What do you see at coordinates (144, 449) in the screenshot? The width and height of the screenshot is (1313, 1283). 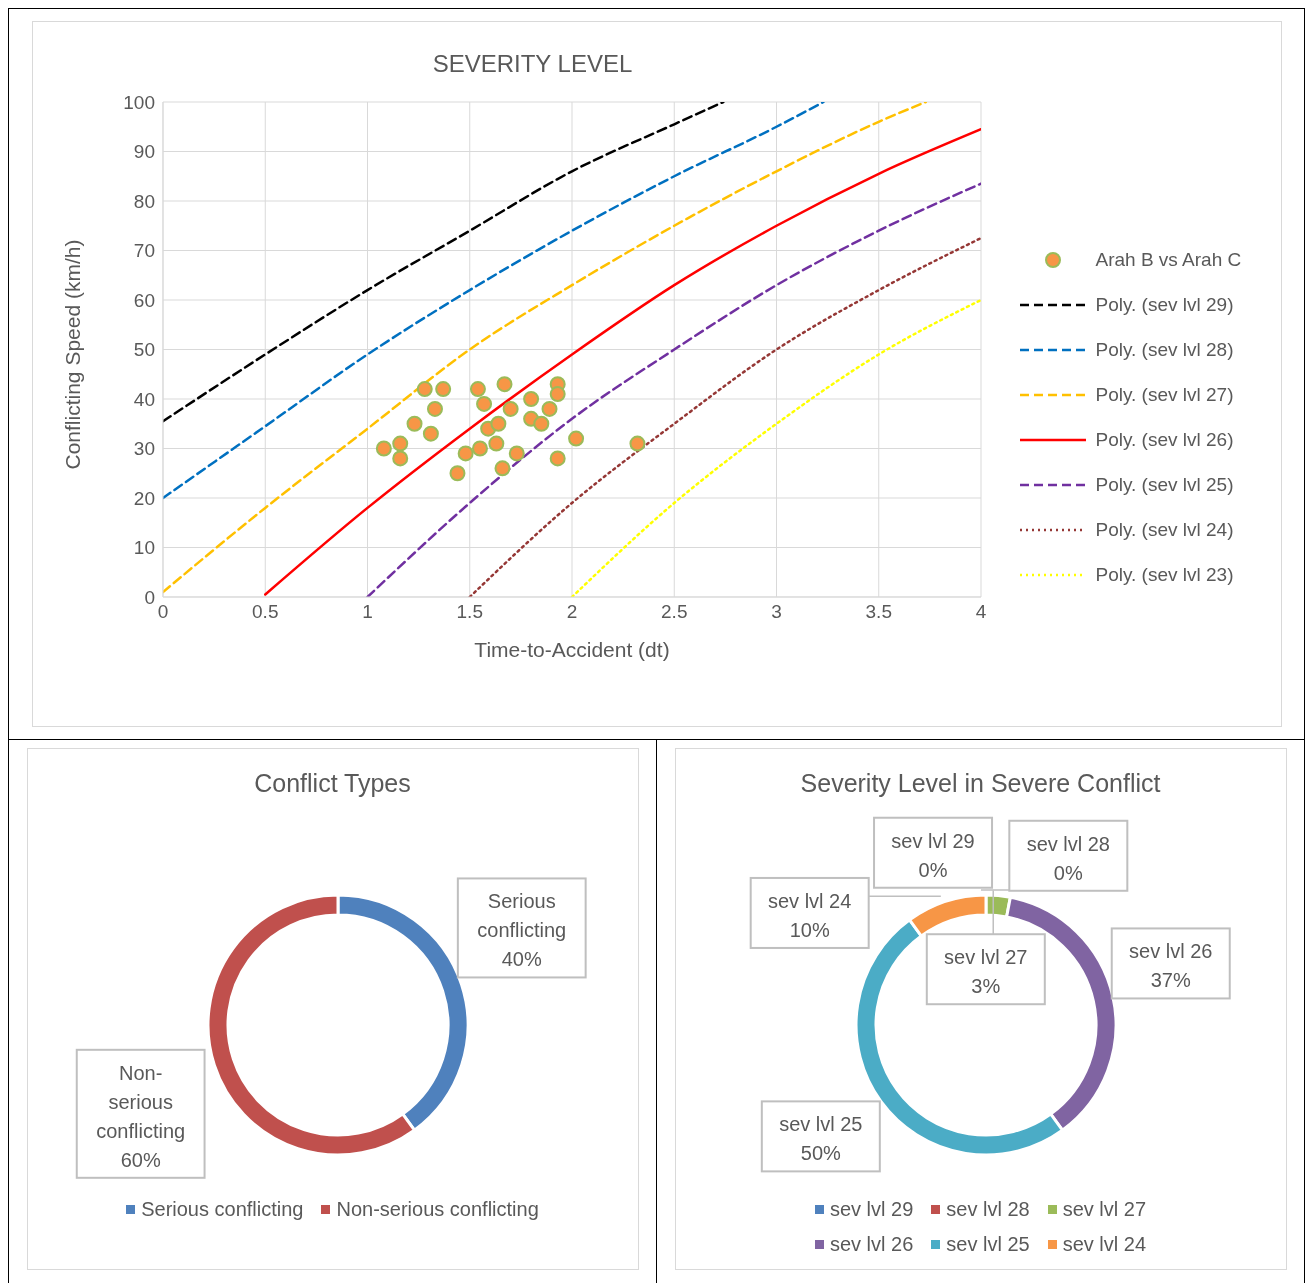 I see `y-tick-label: 30` at bounding box center [144, 449].